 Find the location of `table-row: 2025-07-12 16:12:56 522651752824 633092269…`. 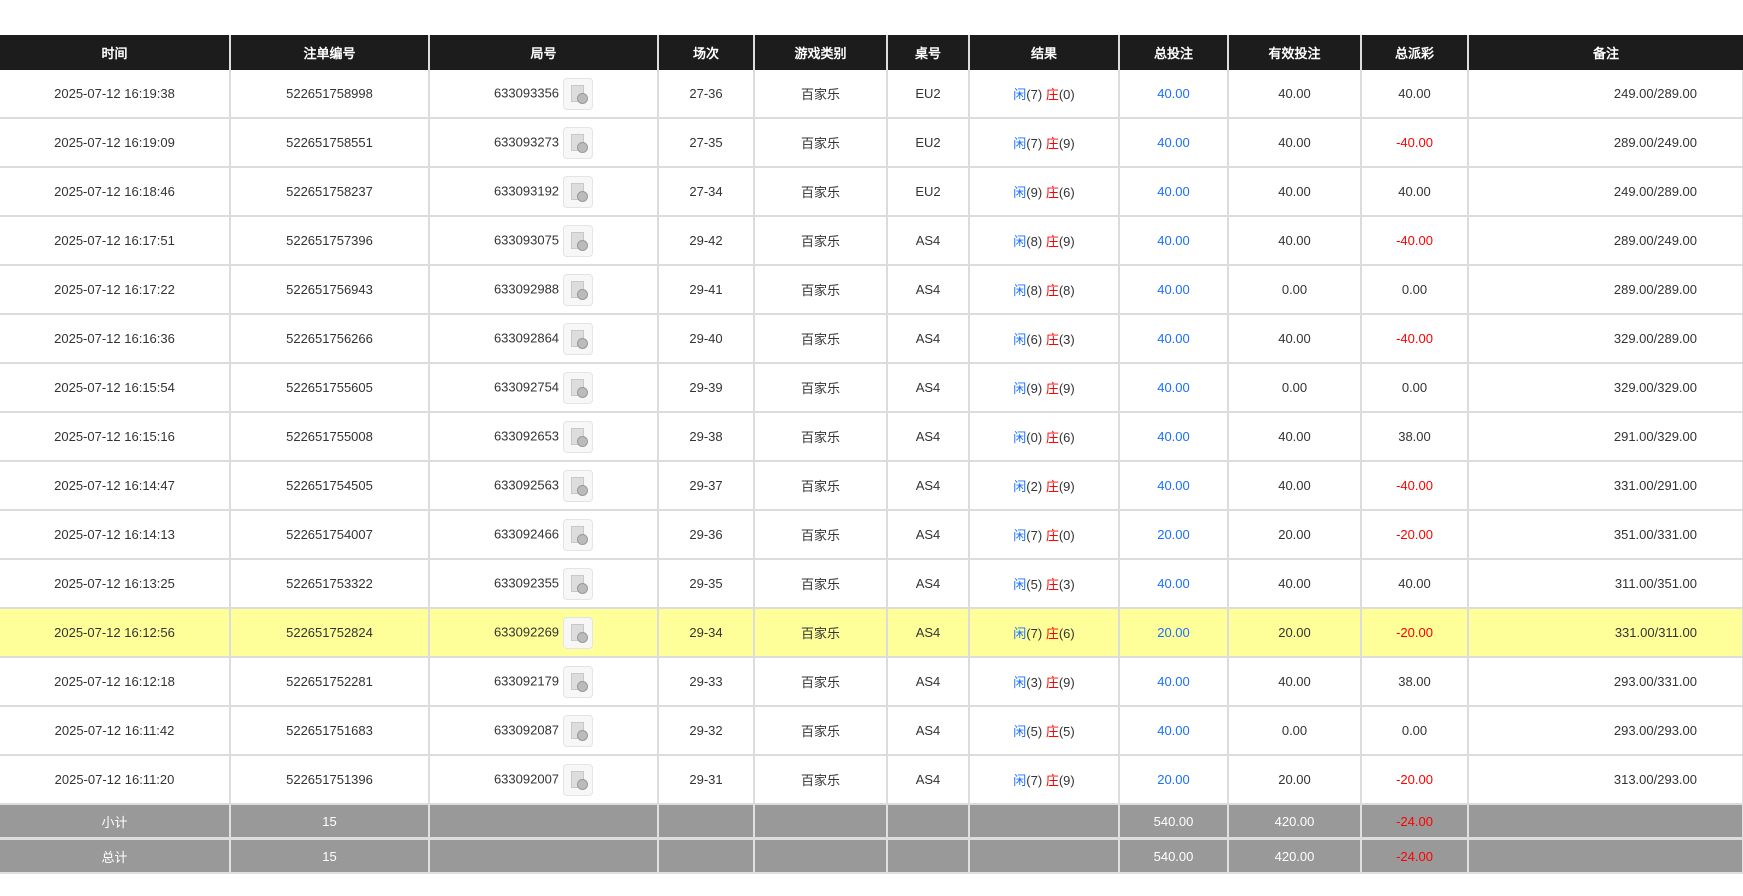

table-row: 2025-07-12 16:12:56 522651752824 633092269… is located at coordinates (871, 633).